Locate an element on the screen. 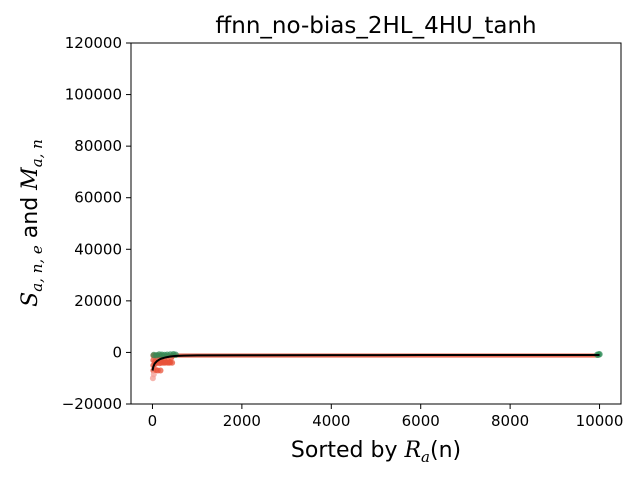 The width and height of the screenshot is (640, 480). y-axis-label-m-sub: a, n is located at coordinates (37, 153).